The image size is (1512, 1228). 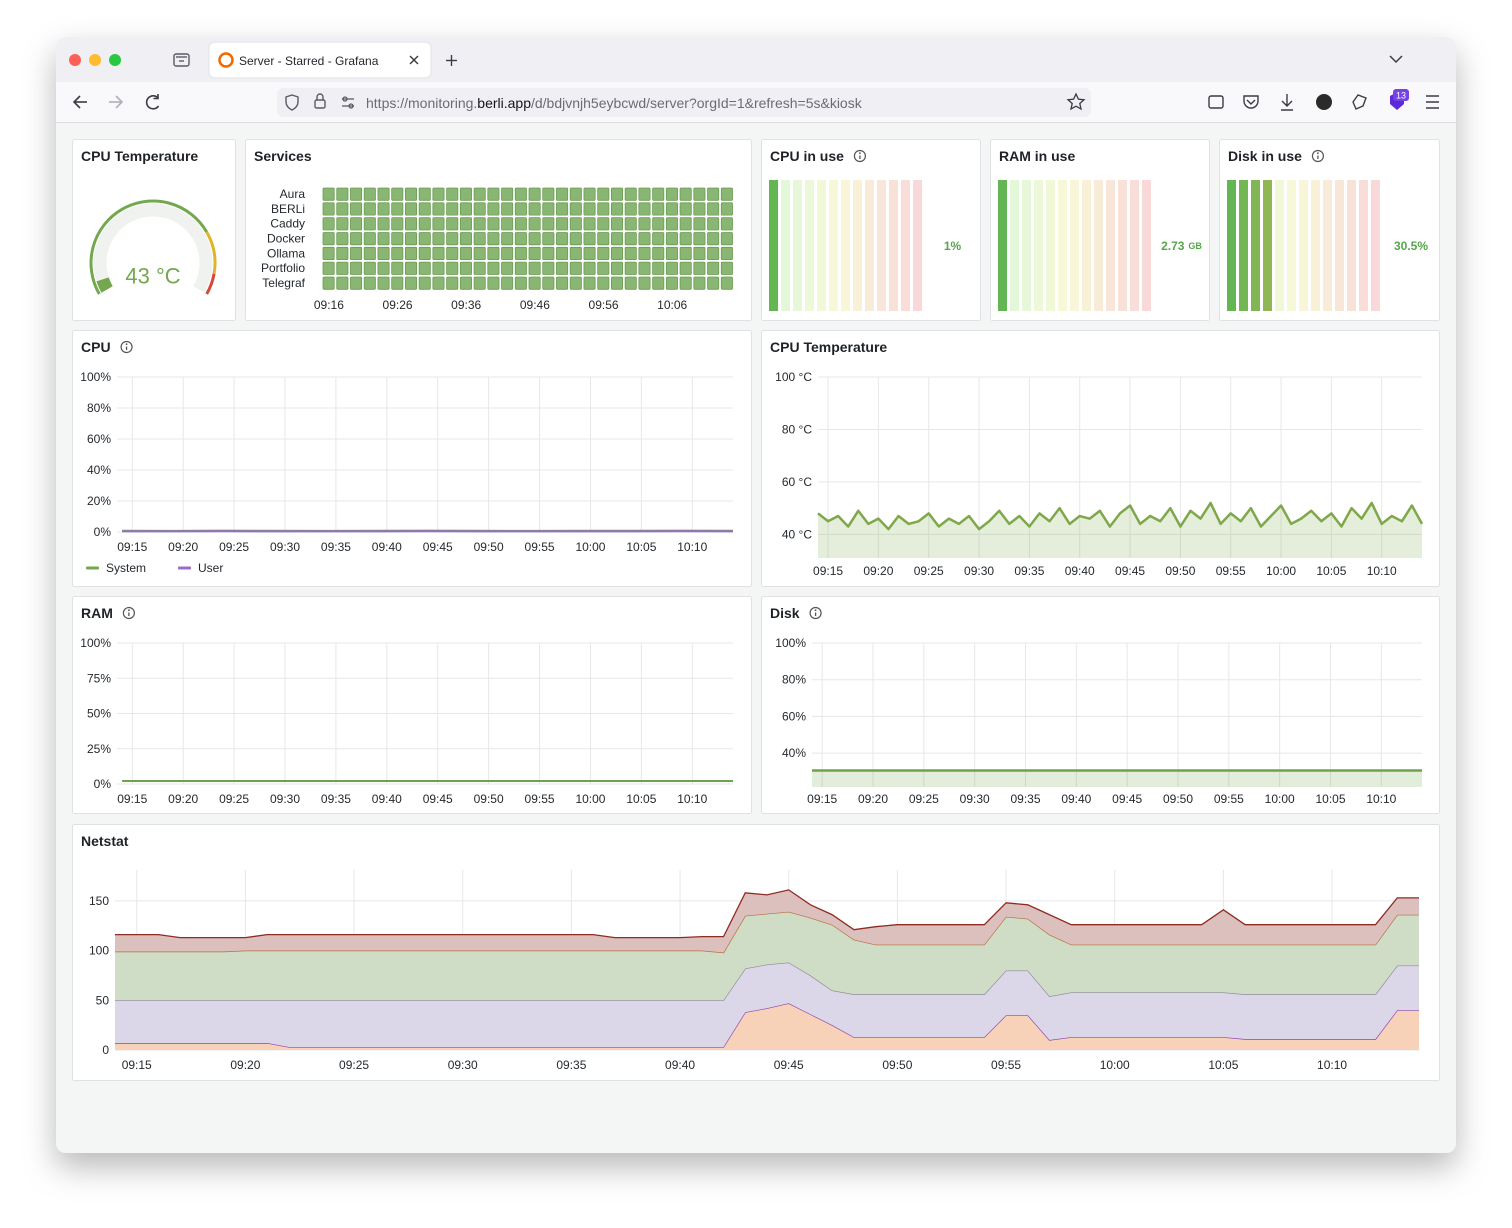 I want to click on site-permissions, so click(x=348, y=102).